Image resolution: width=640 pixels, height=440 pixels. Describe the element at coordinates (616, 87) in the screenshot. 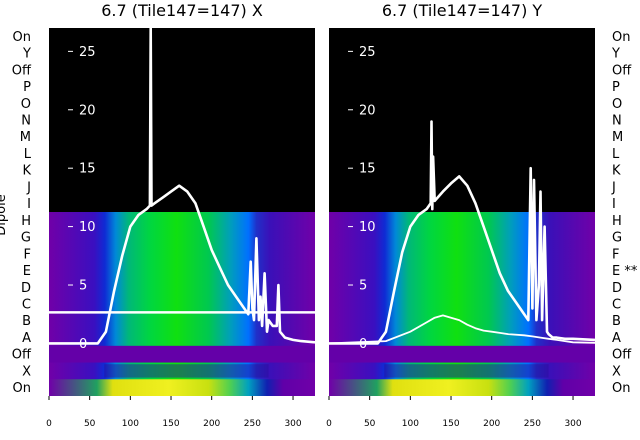

I see `row-label-right: P` at that location.